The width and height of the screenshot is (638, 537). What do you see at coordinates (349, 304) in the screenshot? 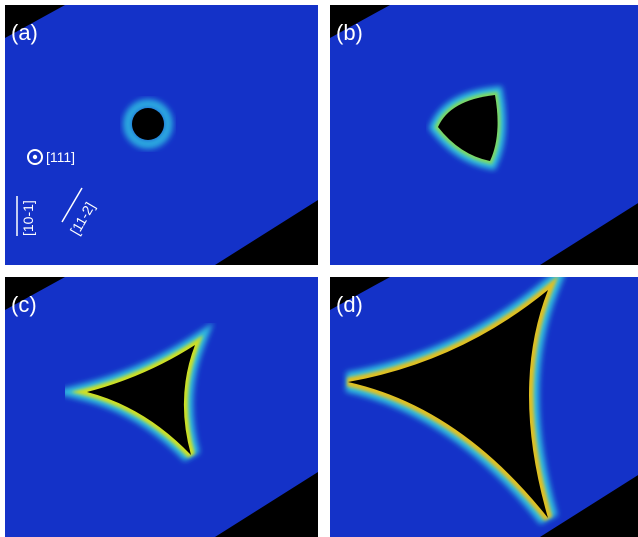
I see `panel-label: (d)` at bounding box center [349, 304].